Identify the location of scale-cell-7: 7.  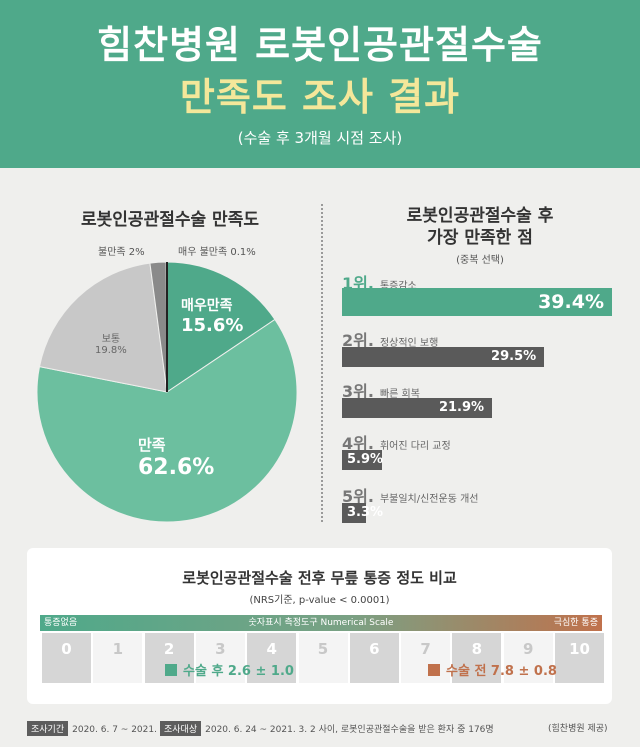
(426, 658).